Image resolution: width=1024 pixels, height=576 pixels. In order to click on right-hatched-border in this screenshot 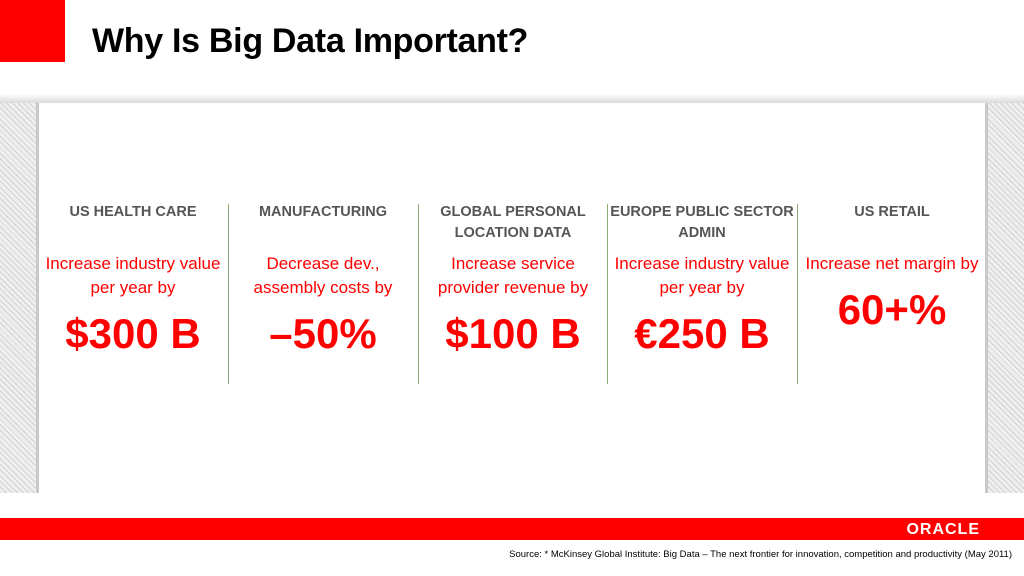, I will do `click(1004, 298)`.